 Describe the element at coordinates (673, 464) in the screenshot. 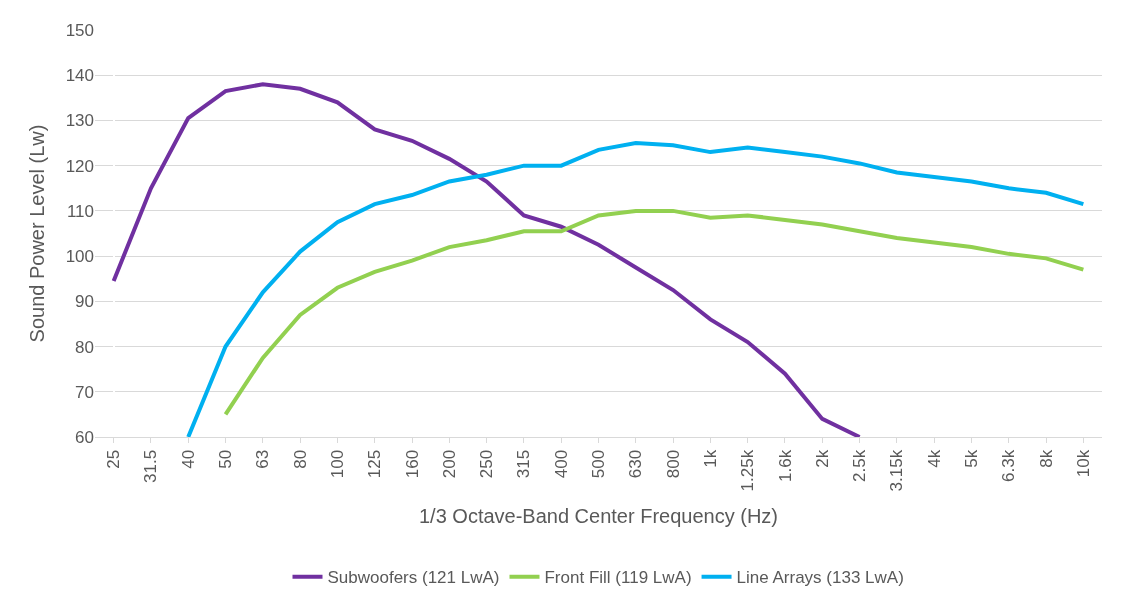

I see `x-tick-label: 800` at that location.